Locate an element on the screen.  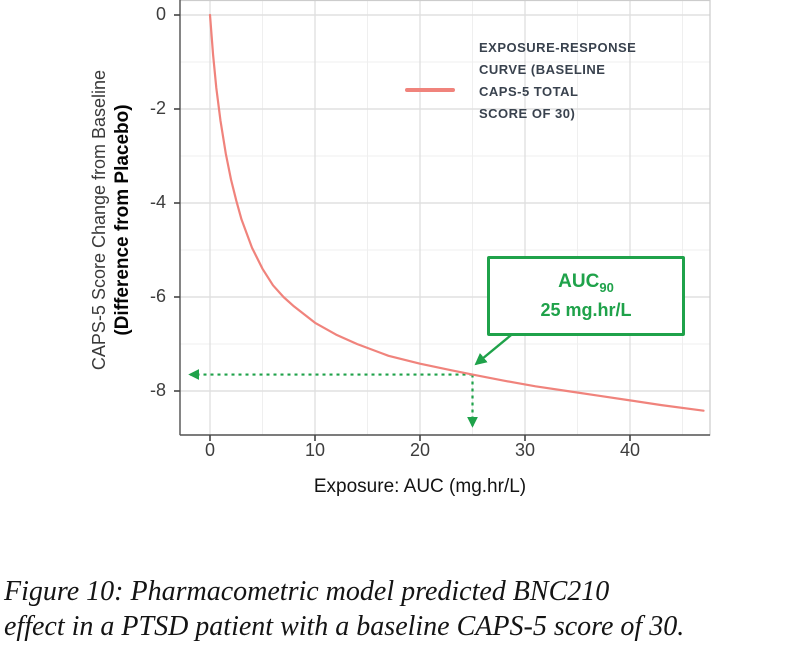
x-tick-label: 30 is located at coordinates (525, 450).